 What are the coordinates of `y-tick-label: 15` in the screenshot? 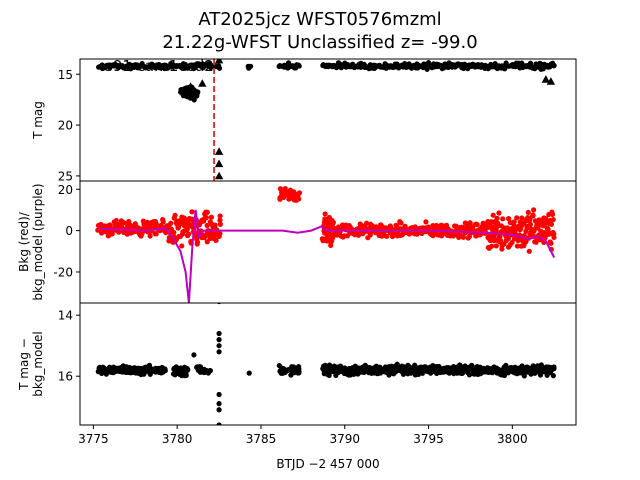 It's located at (65, 75).